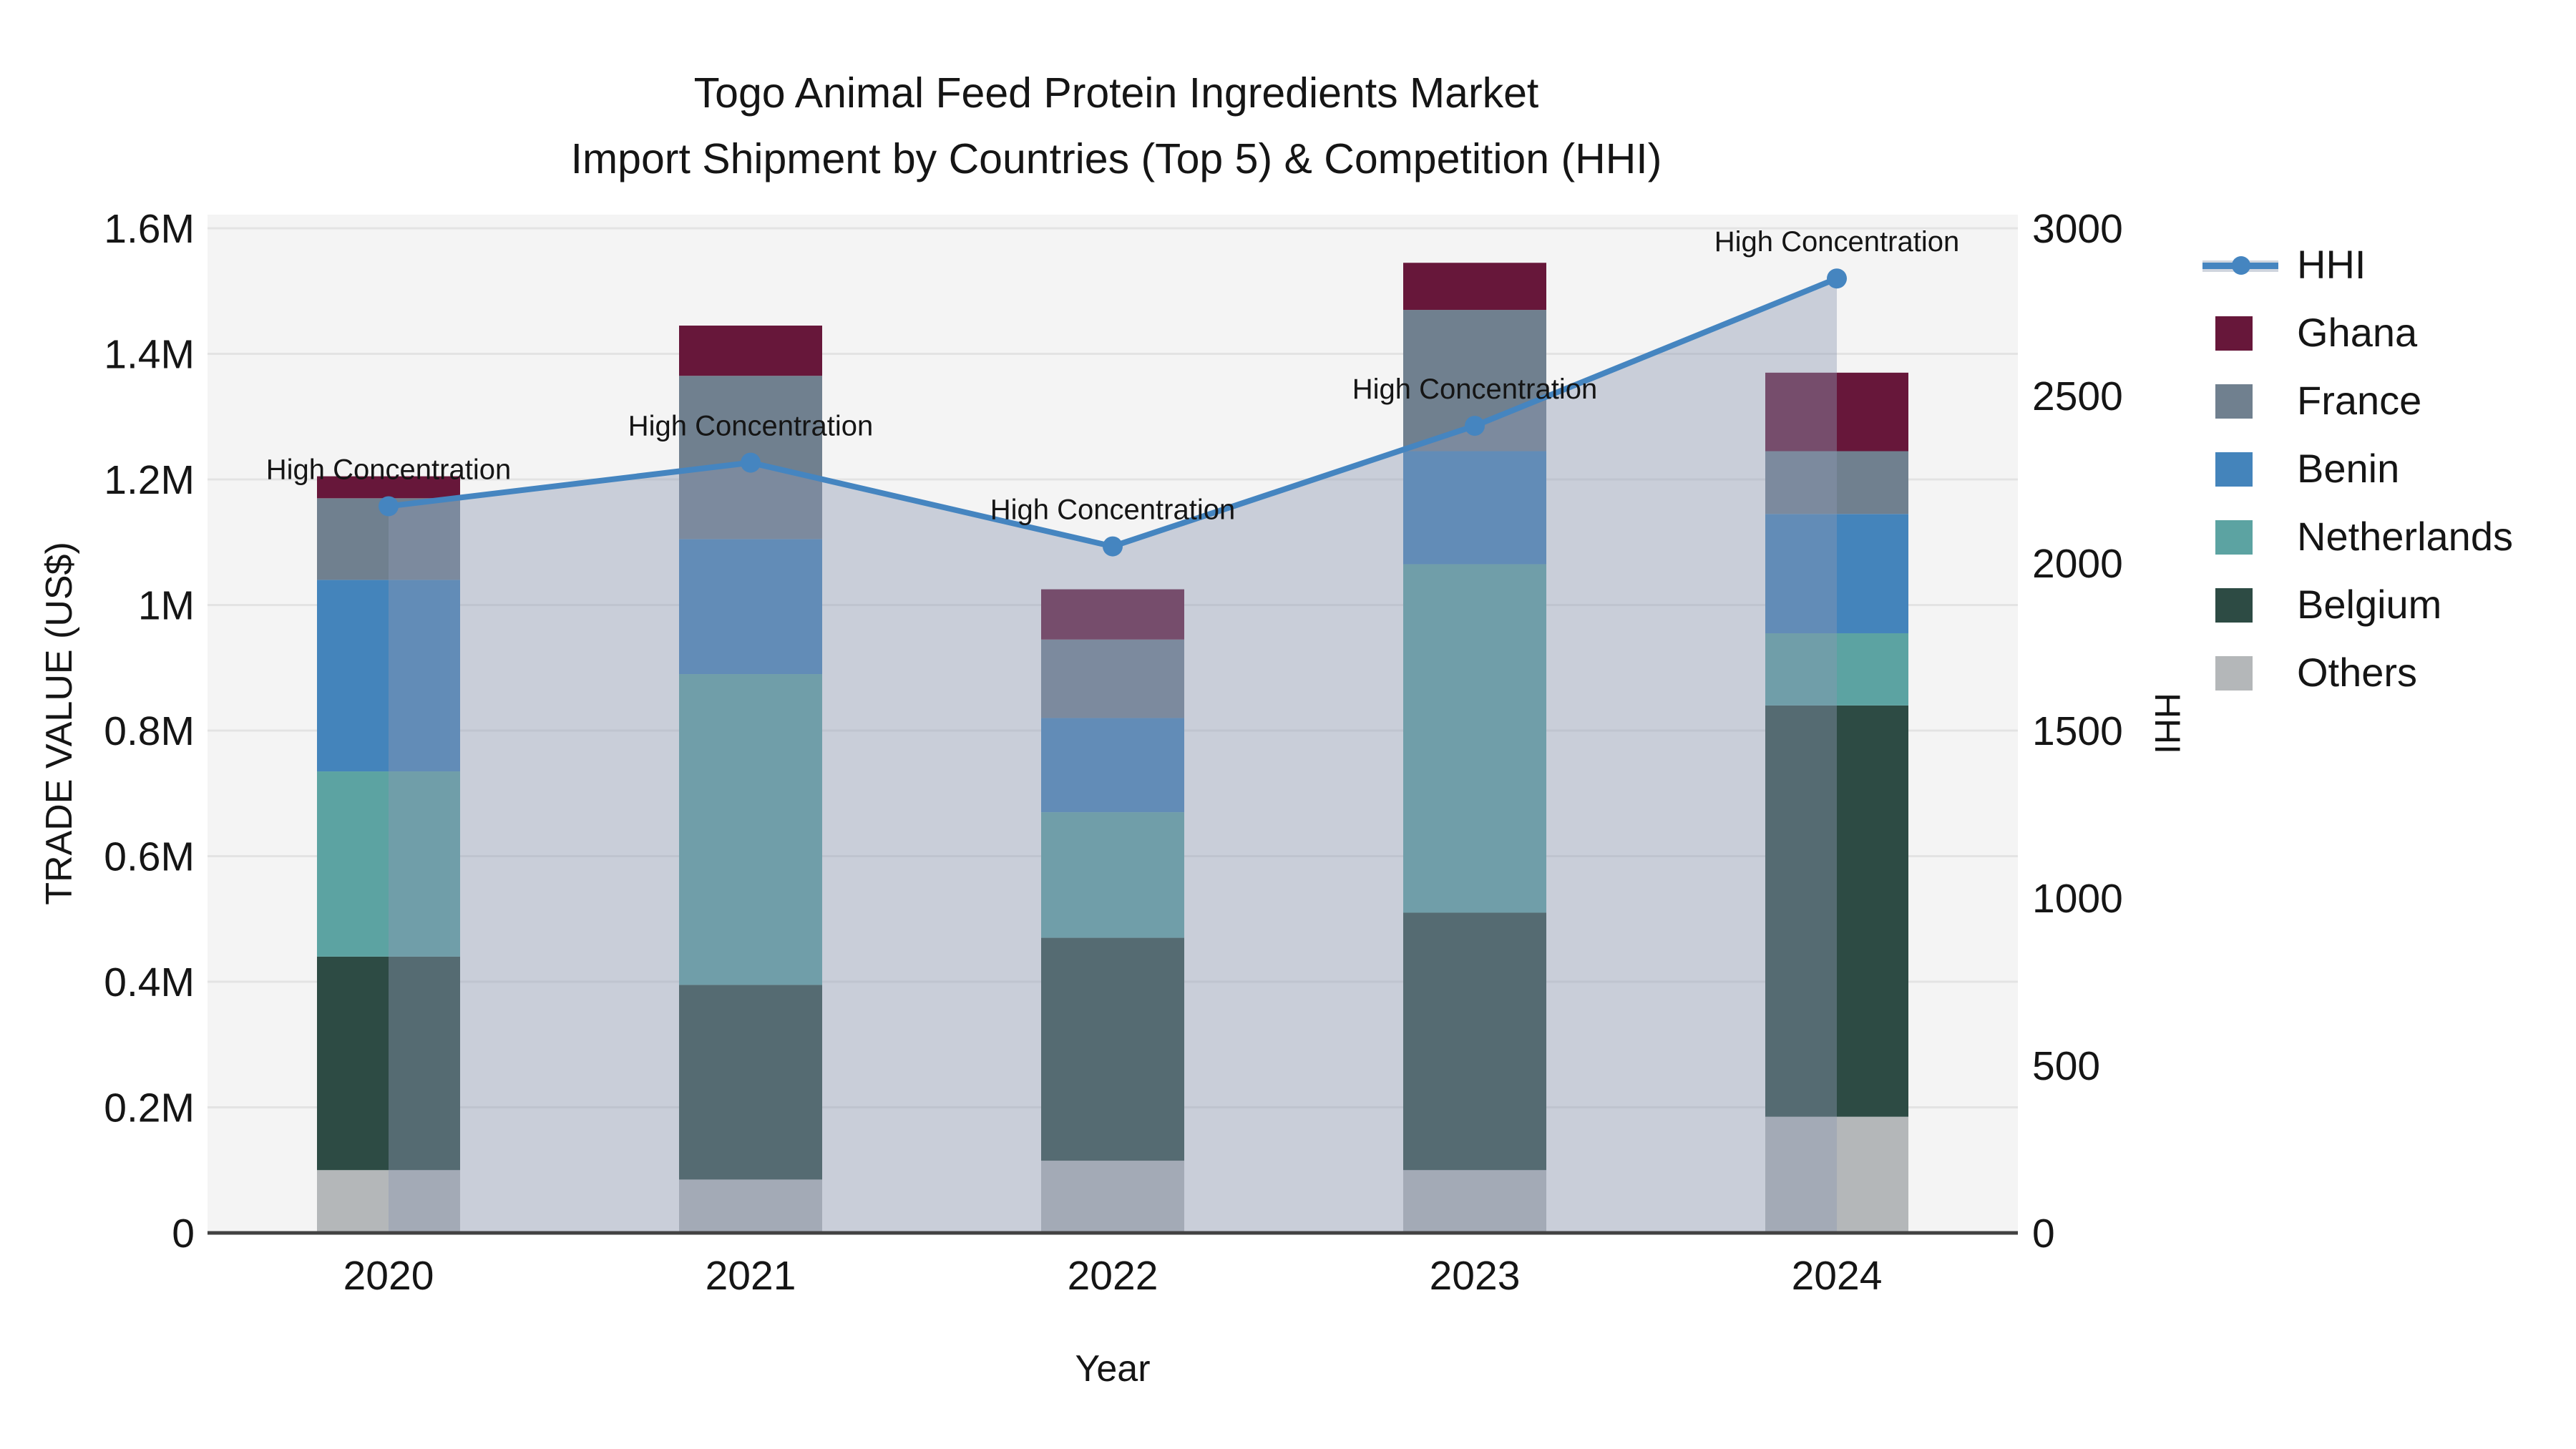 This screenshot has width=2576, height=1449. I want to click on y-left-tick-1.2M: 1.2M, so click(149, 480).